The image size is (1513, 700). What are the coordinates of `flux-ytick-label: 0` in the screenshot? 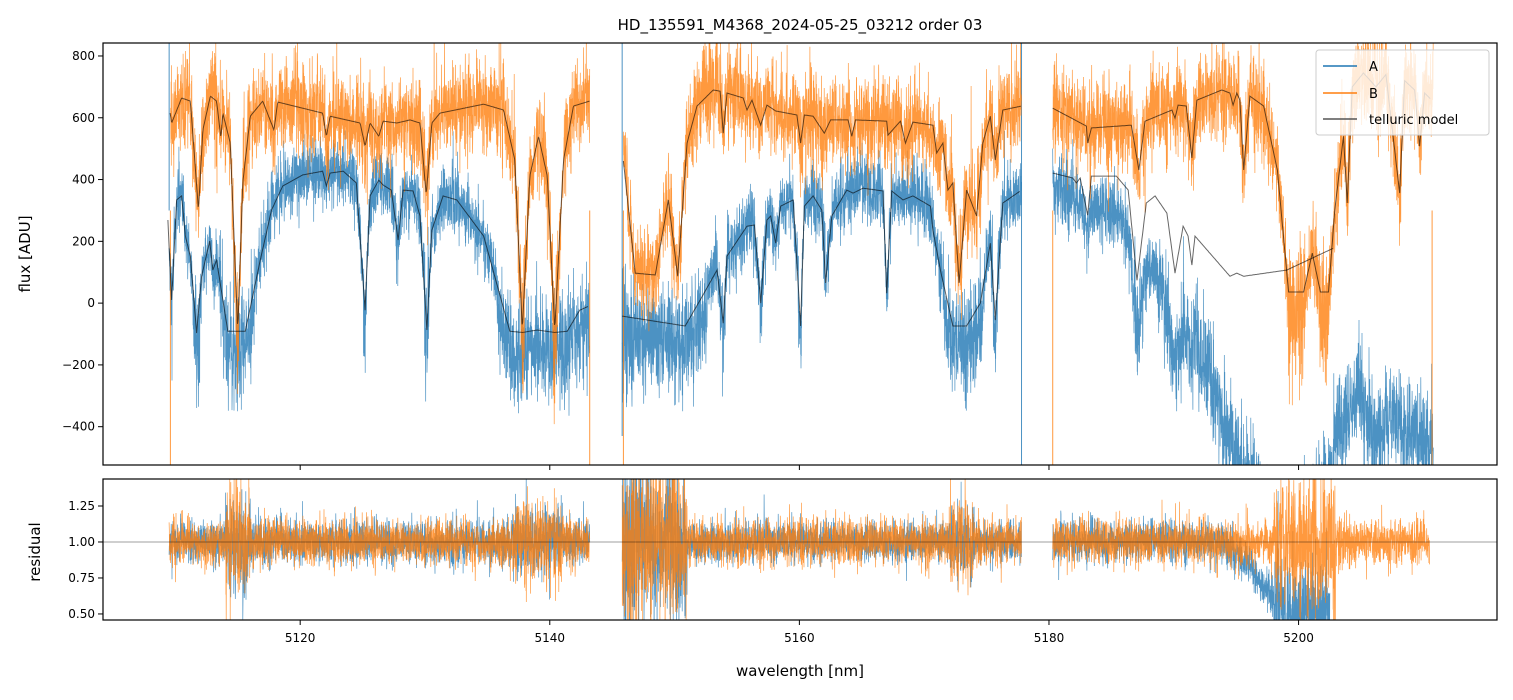 It's located at (91, 303).